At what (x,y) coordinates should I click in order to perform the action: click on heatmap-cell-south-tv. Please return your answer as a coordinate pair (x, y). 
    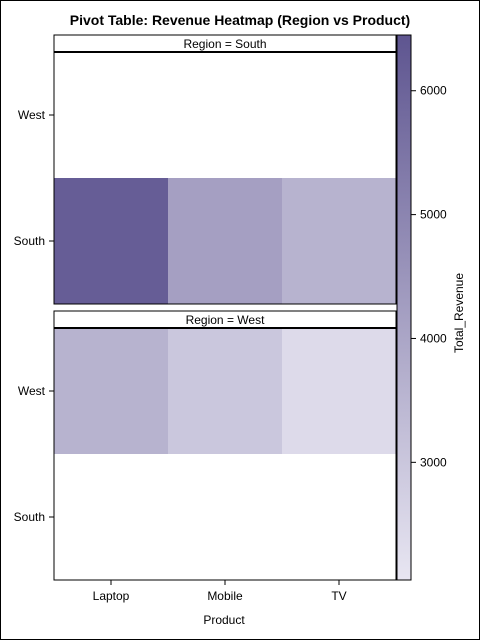
    Looking at the image, I should click on (339, 241).